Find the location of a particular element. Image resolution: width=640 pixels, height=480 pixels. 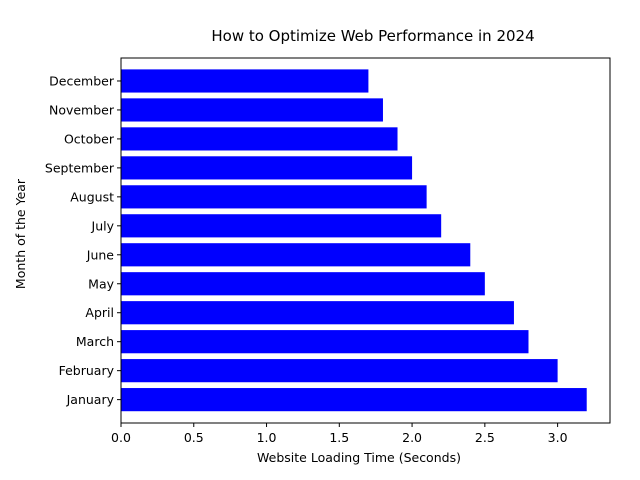

bar-january is located at coordinates (354, 400).